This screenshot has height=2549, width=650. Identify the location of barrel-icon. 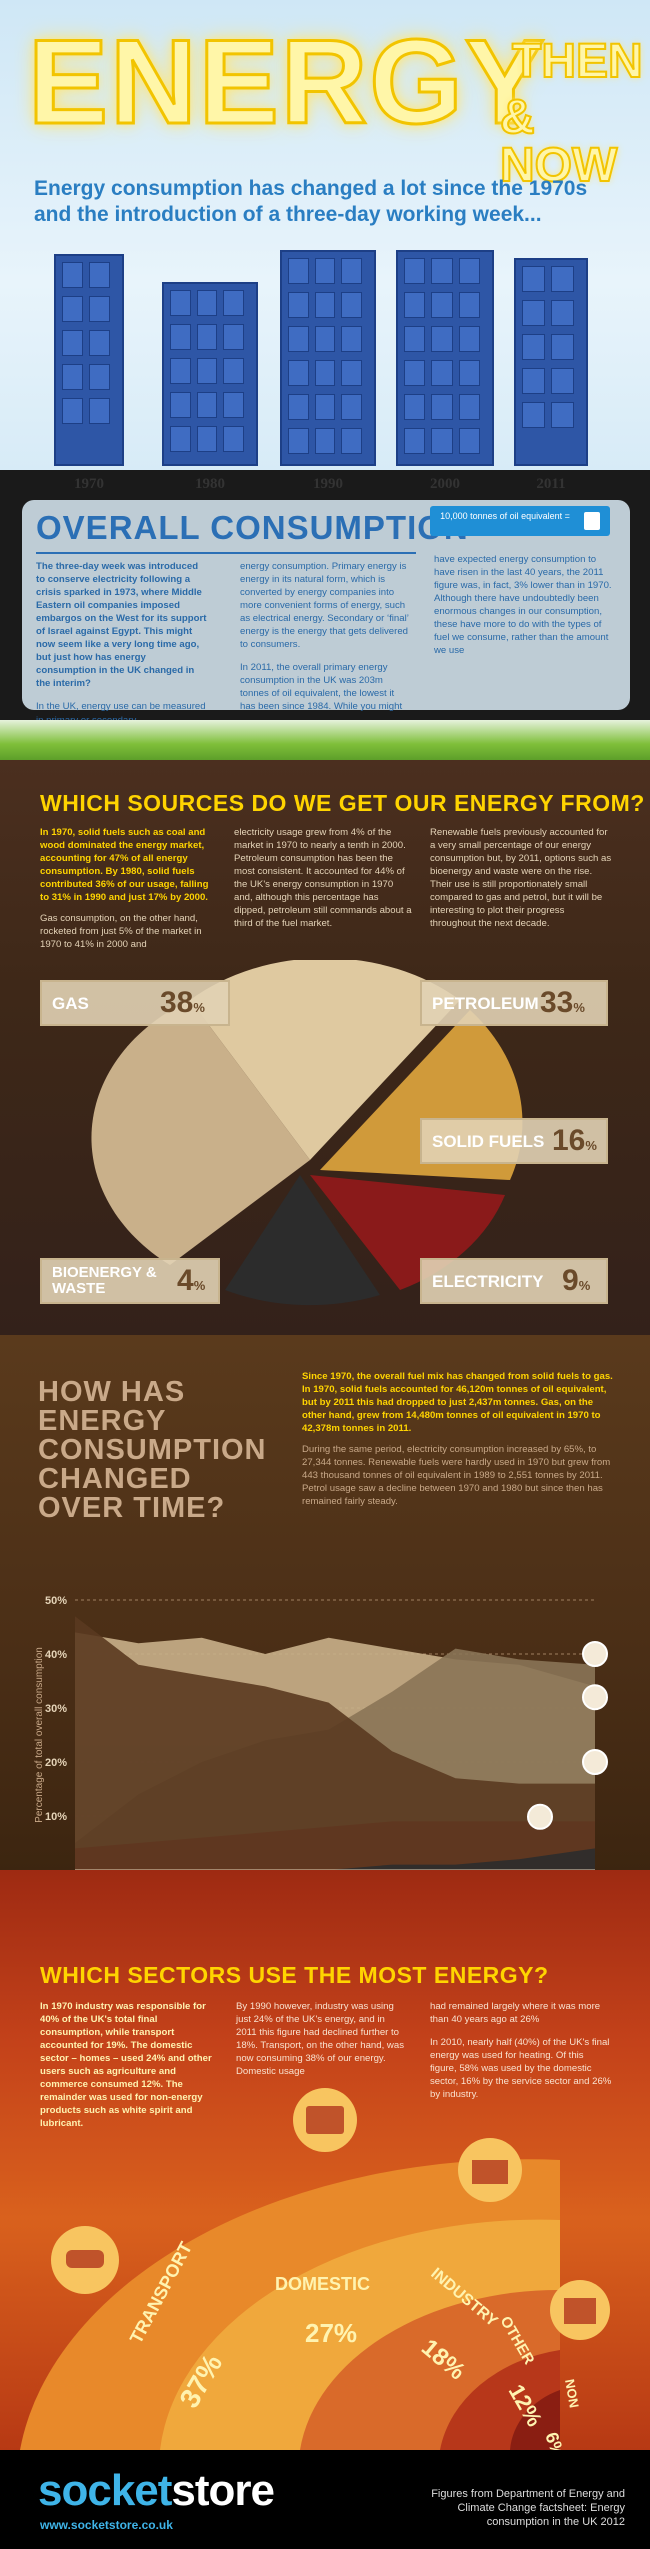
(592, 521).